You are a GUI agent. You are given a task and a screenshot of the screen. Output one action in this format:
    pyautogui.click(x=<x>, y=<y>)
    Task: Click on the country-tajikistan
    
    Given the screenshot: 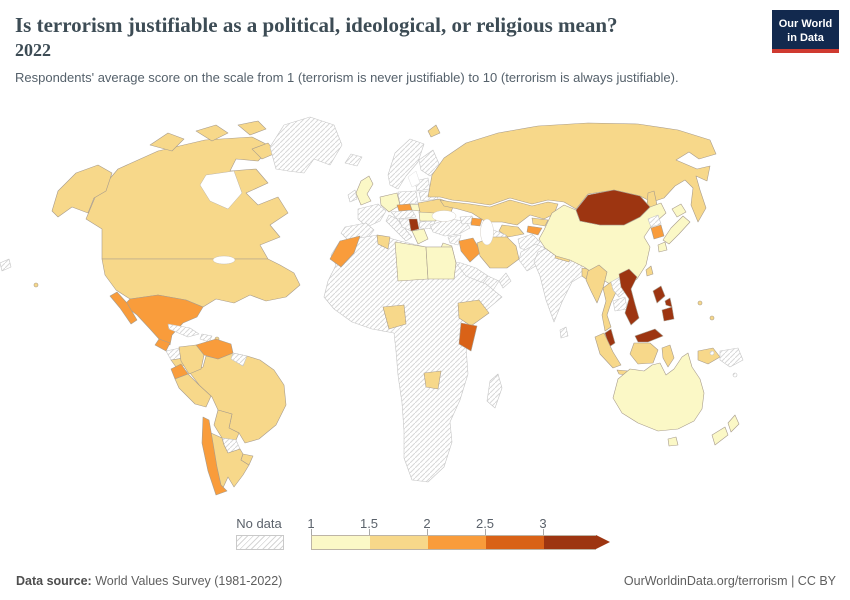 What is the action you would take?
    pyautogui.click(x=534, y=230)
    